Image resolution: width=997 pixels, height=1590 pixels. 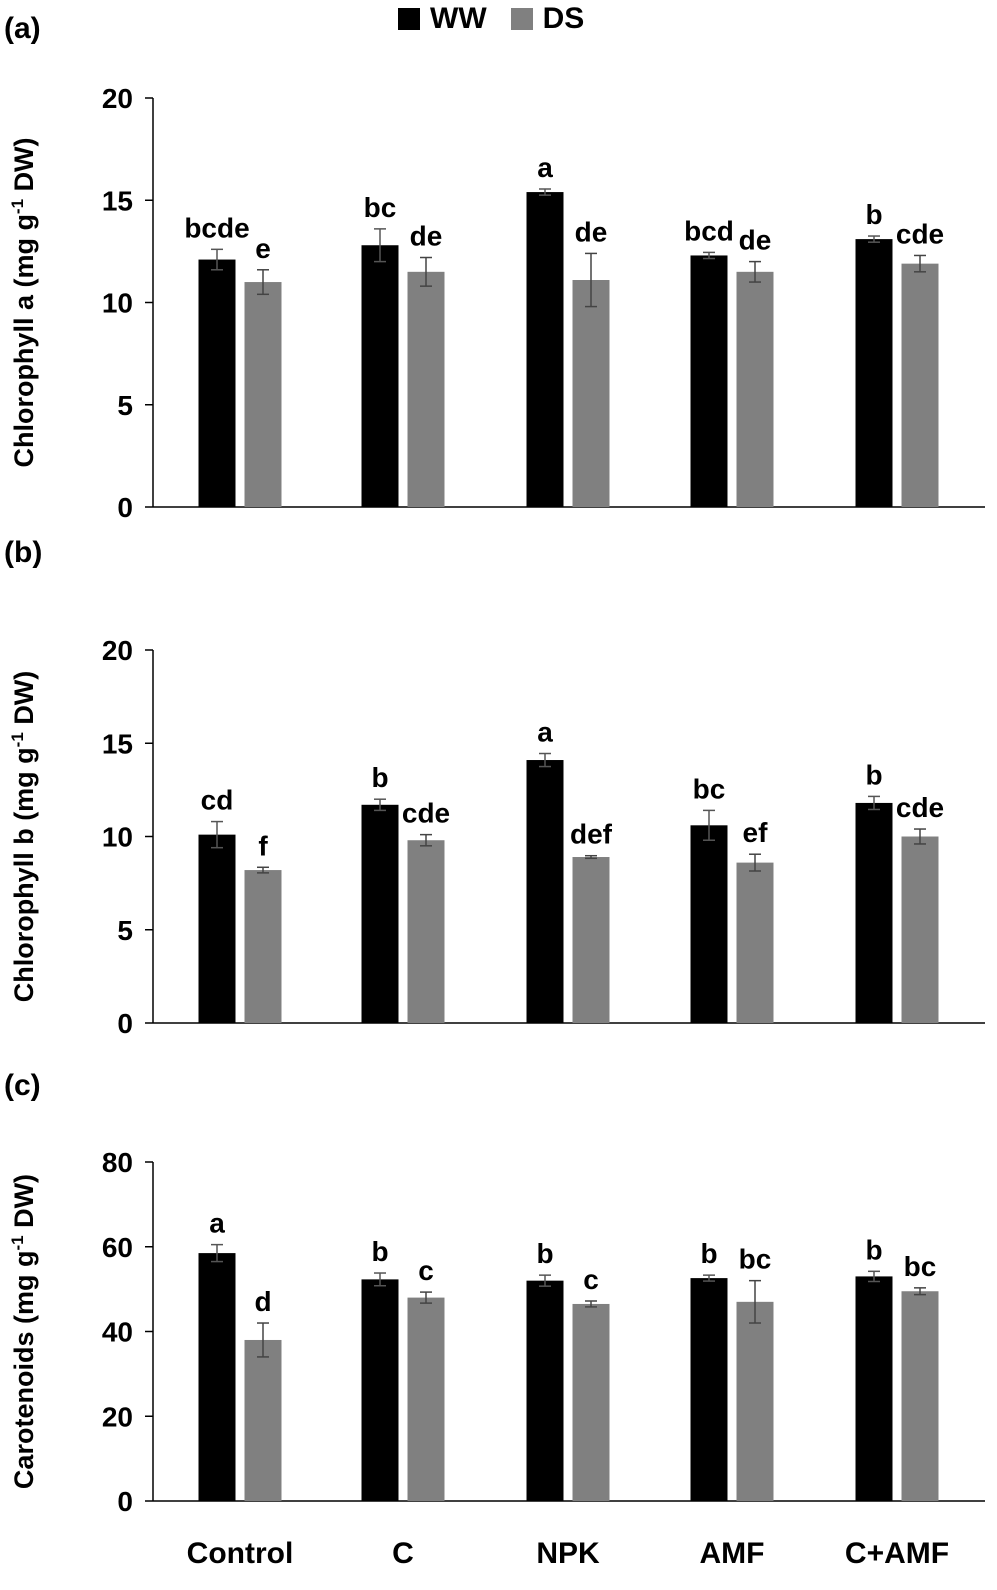 What do you see at coordinates (545, 167) in the screenshot?
I see `significance-letter-0-0-2: a` at bounding box center [545, 167].